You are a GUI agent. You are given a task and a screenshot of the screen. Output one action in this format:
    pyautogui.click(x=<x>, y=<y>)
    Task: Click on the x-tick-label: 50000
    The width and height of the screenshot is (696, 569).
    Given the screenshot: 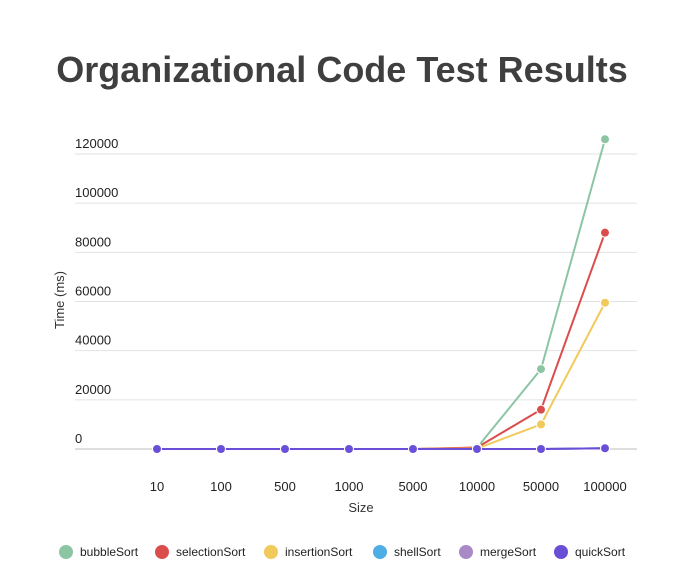 What is the action you would take?
    pyautogui.click(x=541, y=486)
    